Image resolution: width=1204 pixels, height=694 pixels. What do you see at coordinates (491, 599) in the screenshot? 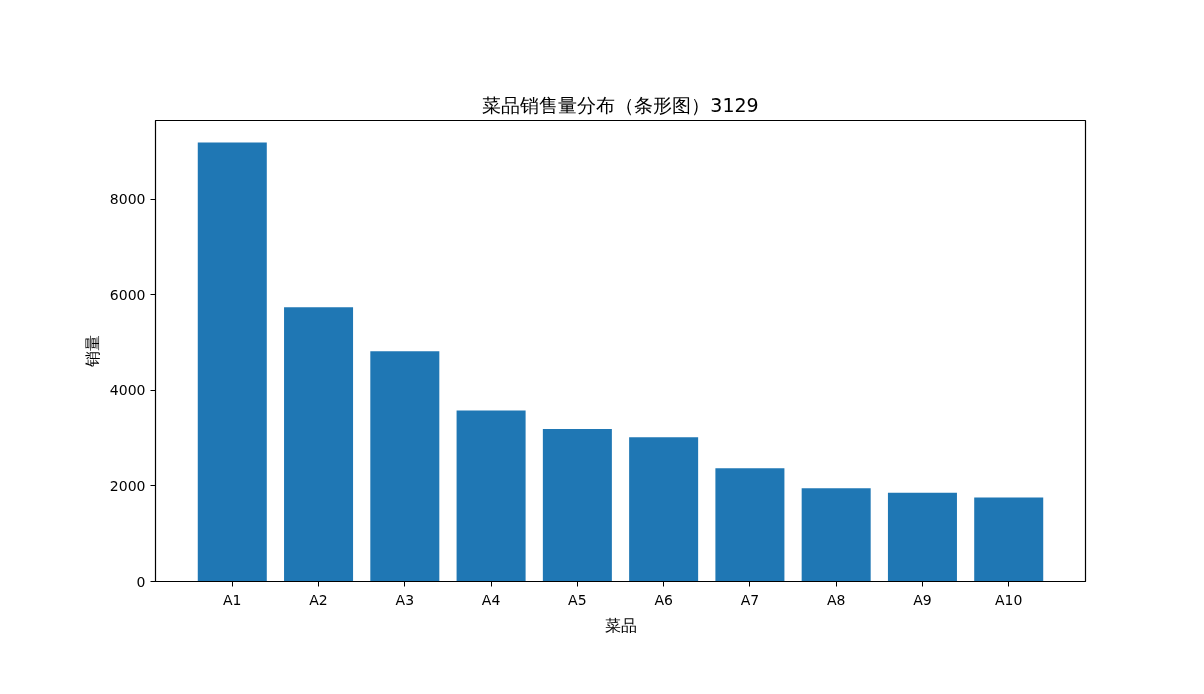
I see `x-tick-label: A4` at bounding box center [491, 599].